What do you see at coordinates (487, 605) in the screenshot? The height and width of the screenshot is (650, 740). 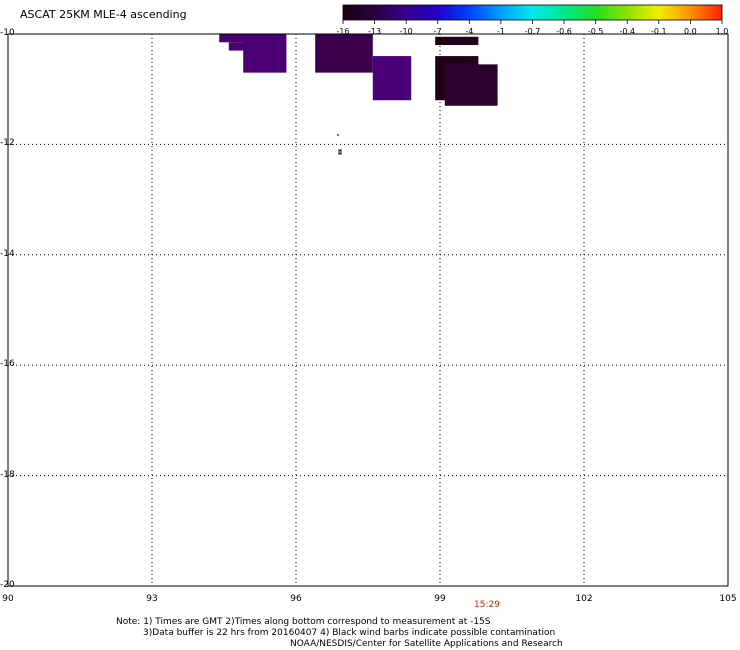 I see `time-label: 15:29` at bounding box center [487, 605].